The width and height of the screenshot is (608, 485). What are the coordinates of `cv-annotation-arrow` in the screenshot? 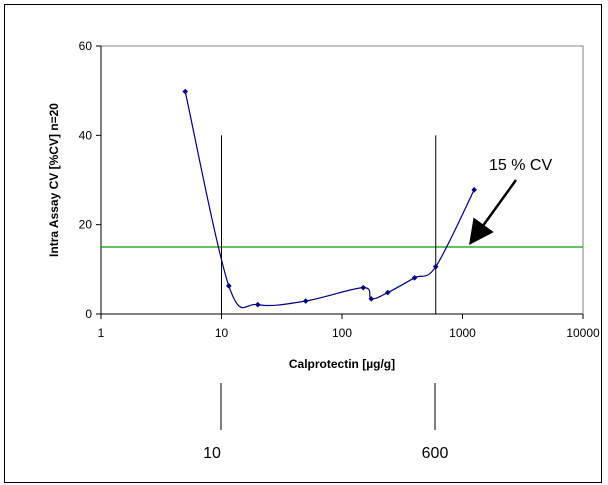 It's located at (493, 212).